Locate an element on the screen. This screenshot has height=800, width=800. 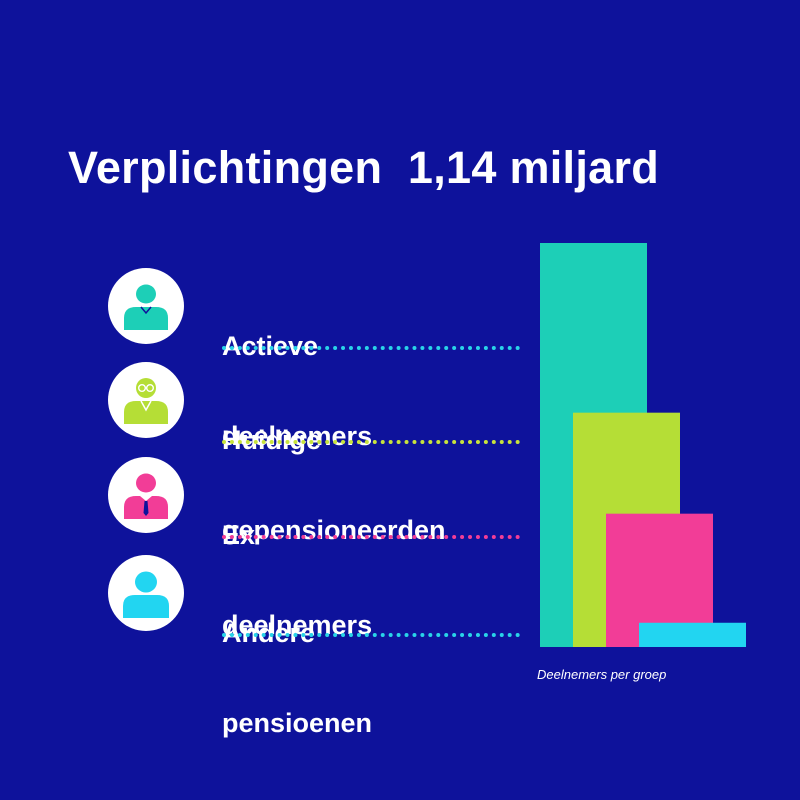
legend-label-line2: deelnemers is located at coordinates (297, 436).